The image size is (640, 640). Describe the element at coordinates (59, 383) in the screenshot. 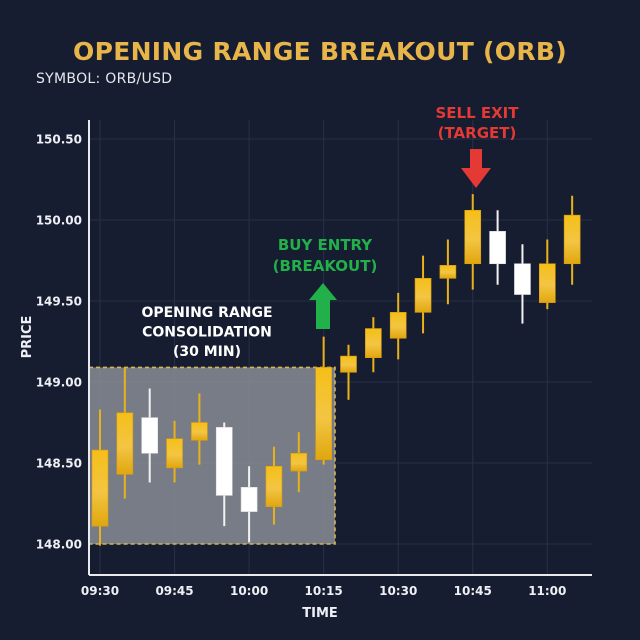

I see `y-tick-label: 149.00` at that location.